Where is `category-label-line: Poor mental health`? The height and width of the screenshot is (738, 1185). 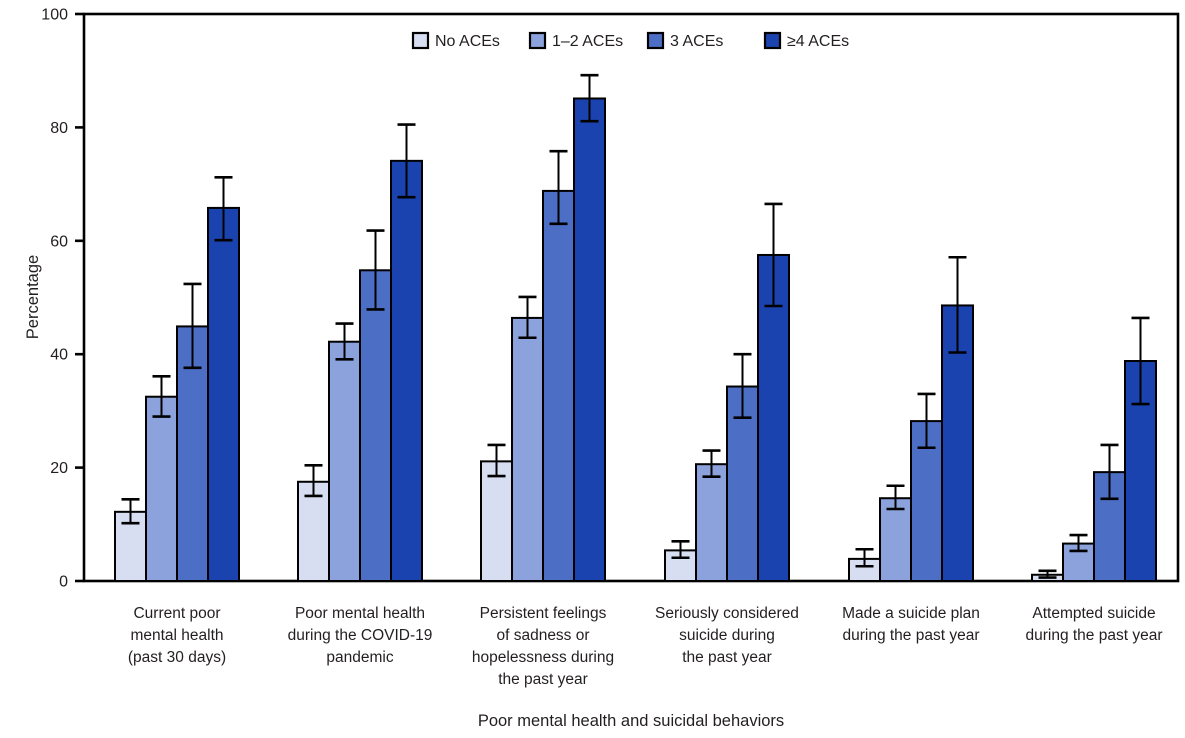
category-label-line: Poor mental health is located at coordinates (360, 613).